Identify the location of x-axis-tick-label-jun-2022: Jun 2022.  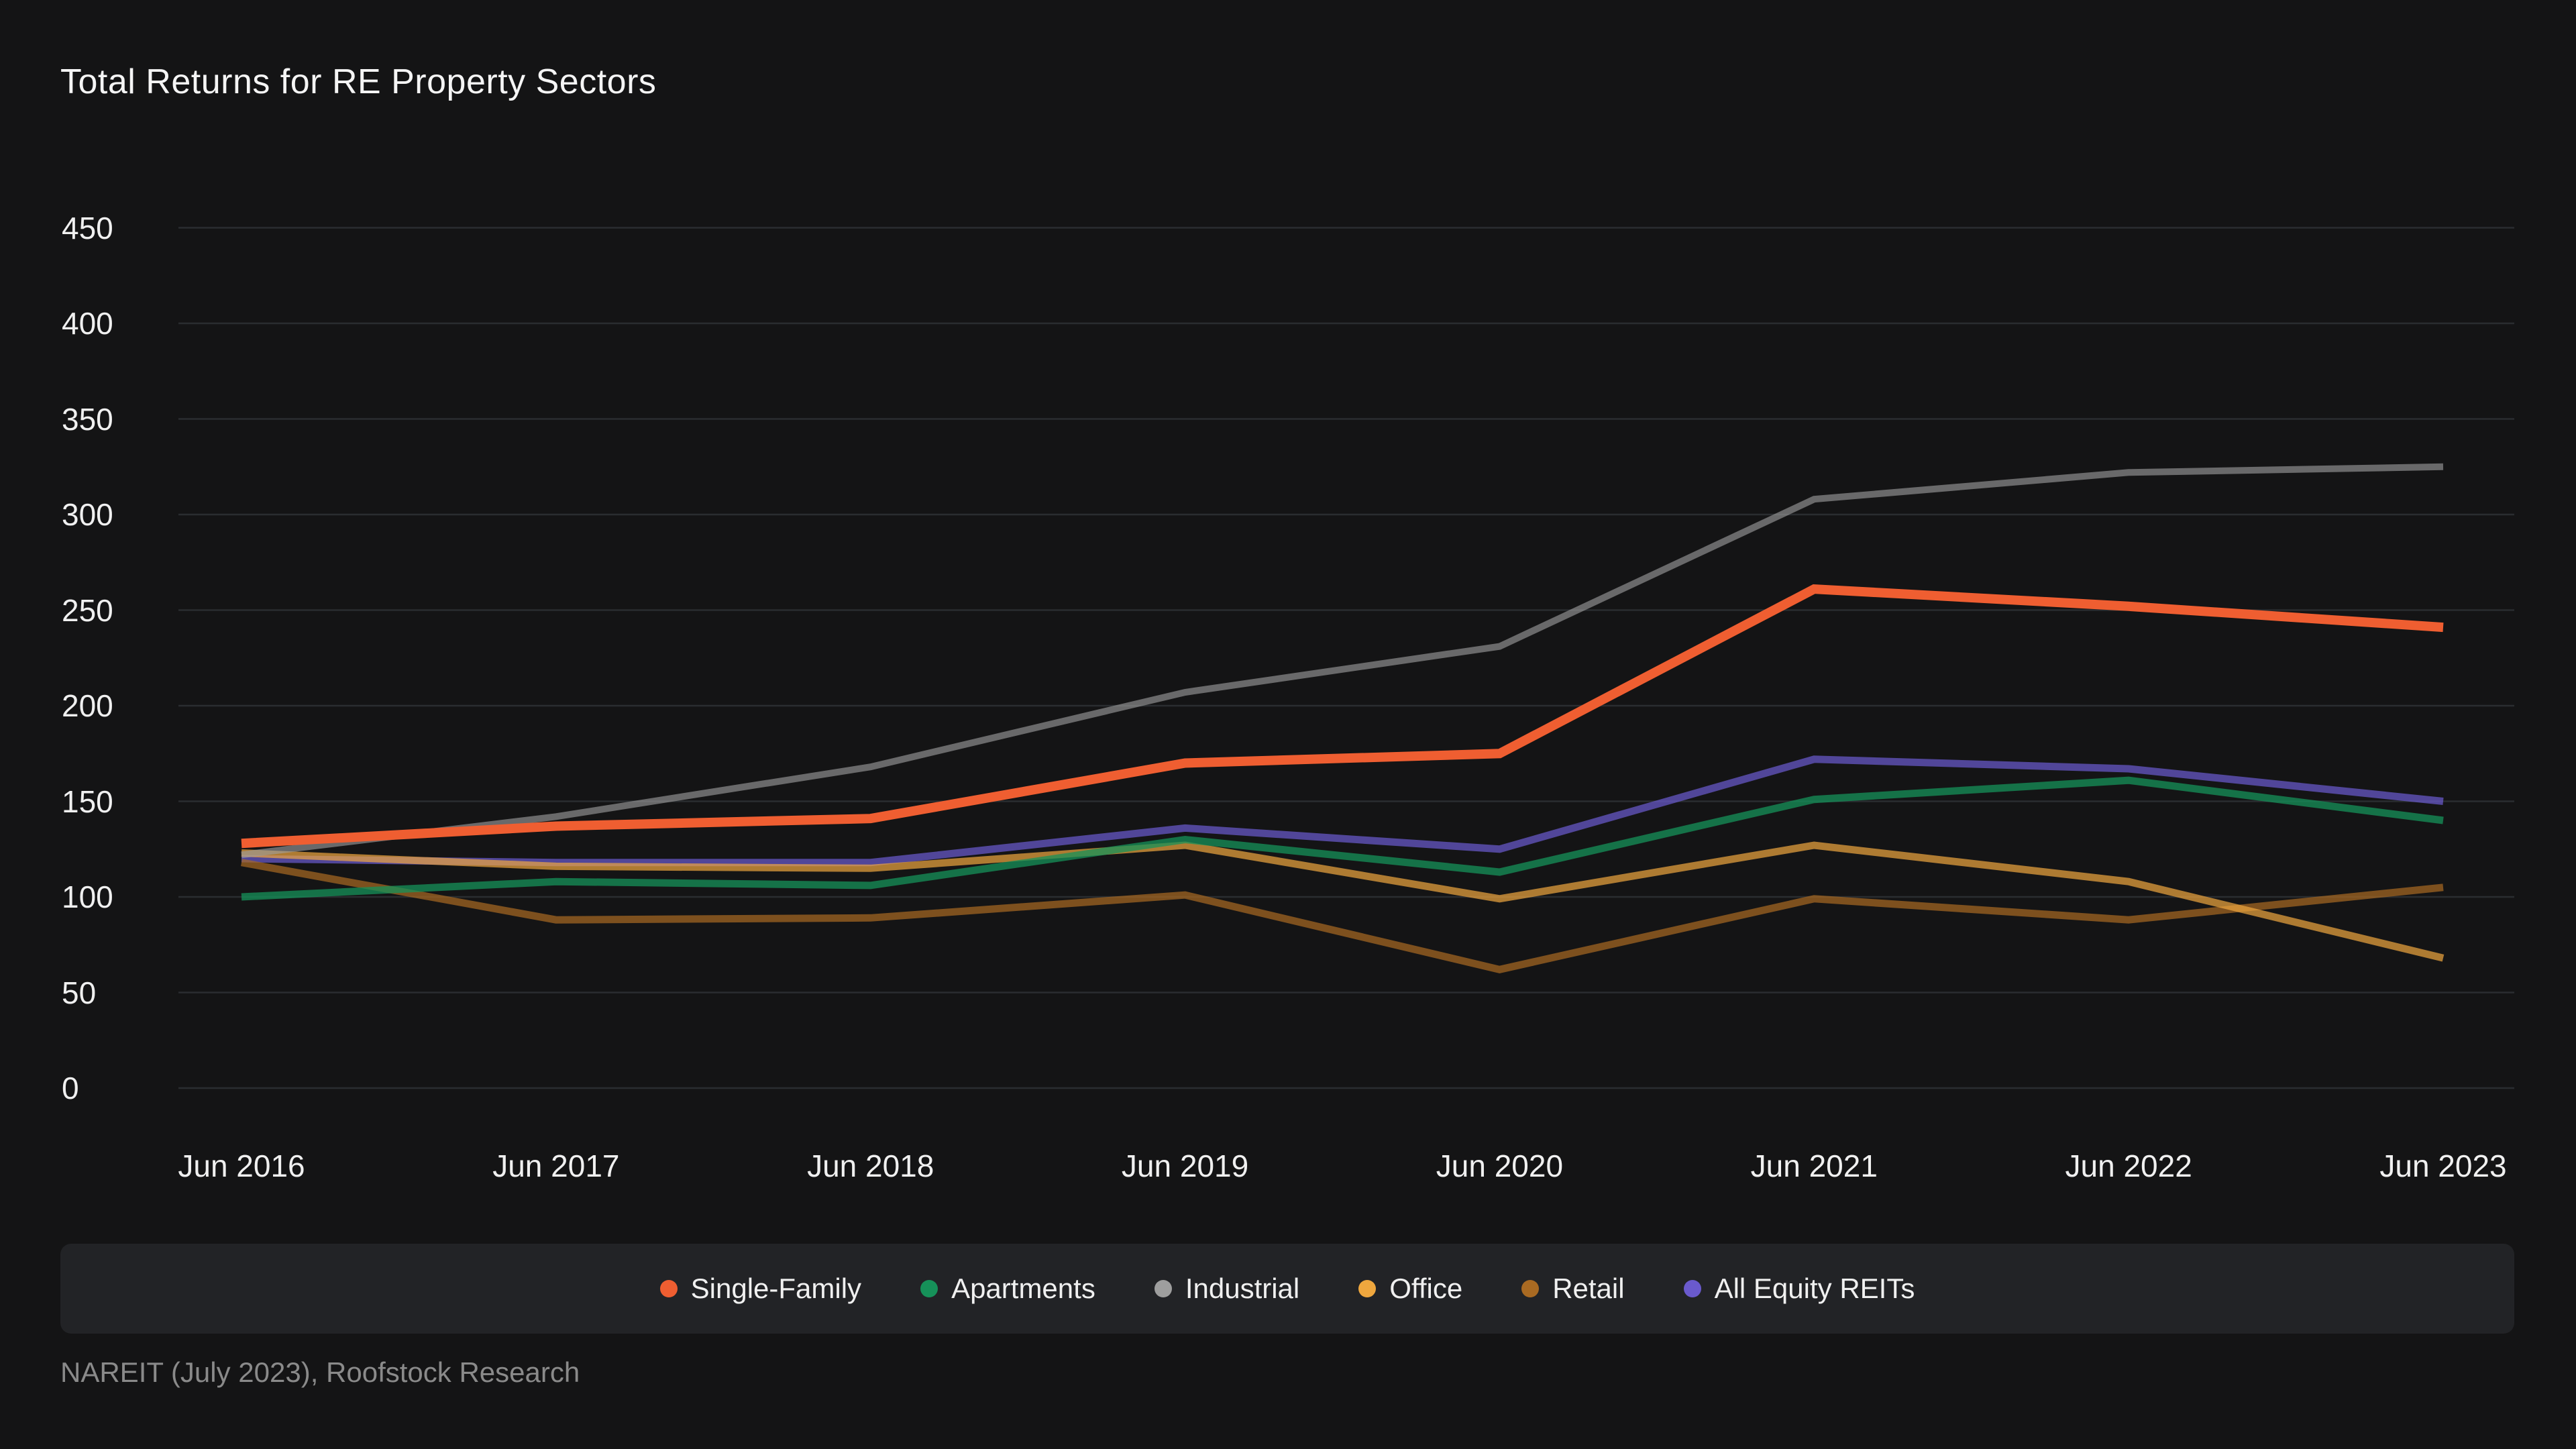
(2128, 1165).